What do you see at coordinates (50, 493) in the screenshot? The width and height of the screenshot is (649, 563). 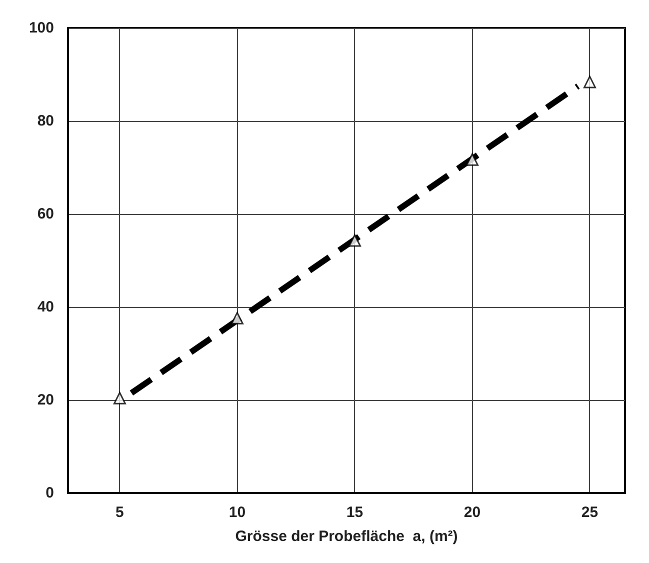 I see `y-tick-label: 0` at bounding box center [50, 493].